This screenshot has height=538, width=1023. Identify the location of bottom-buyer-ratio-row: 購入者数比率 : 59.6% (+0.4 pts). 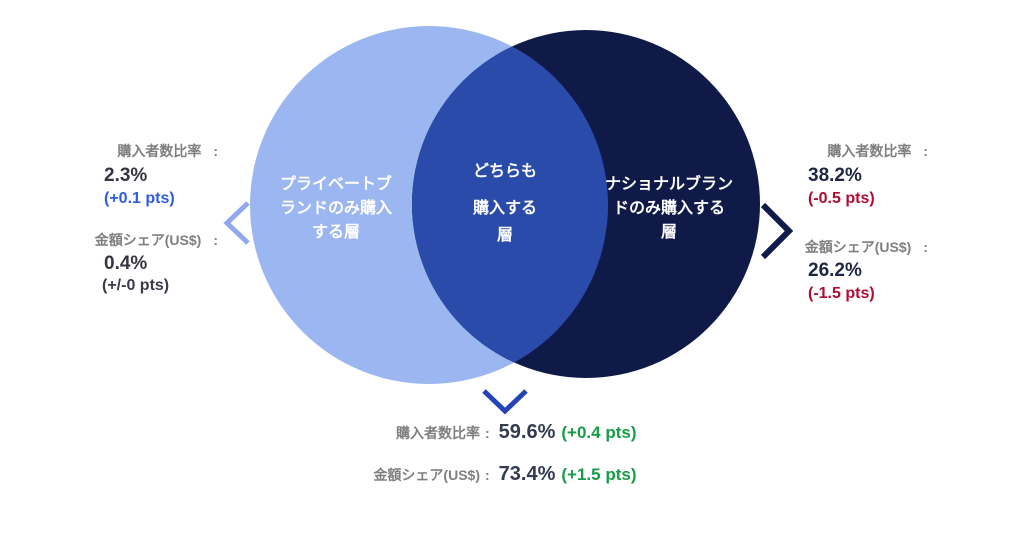
(520, 432).